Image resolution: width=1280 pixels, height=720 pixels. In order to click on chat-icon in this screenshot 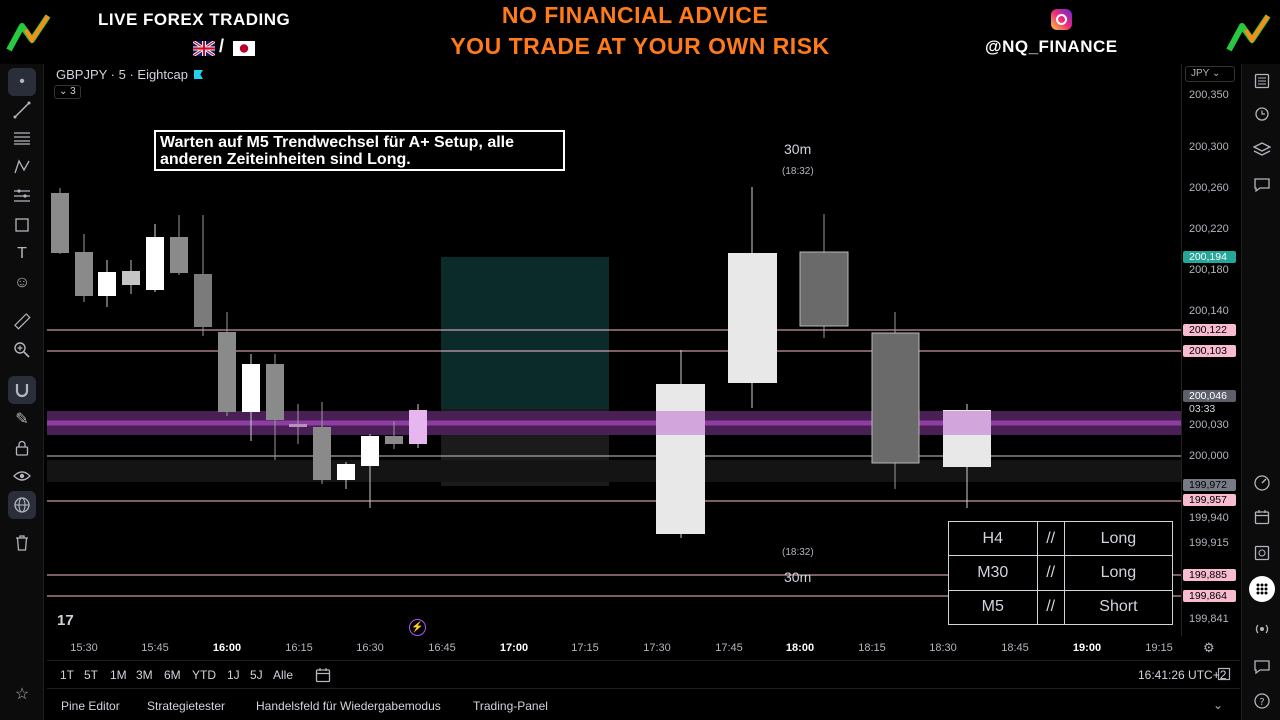, I will do `click(1262, 185)`.